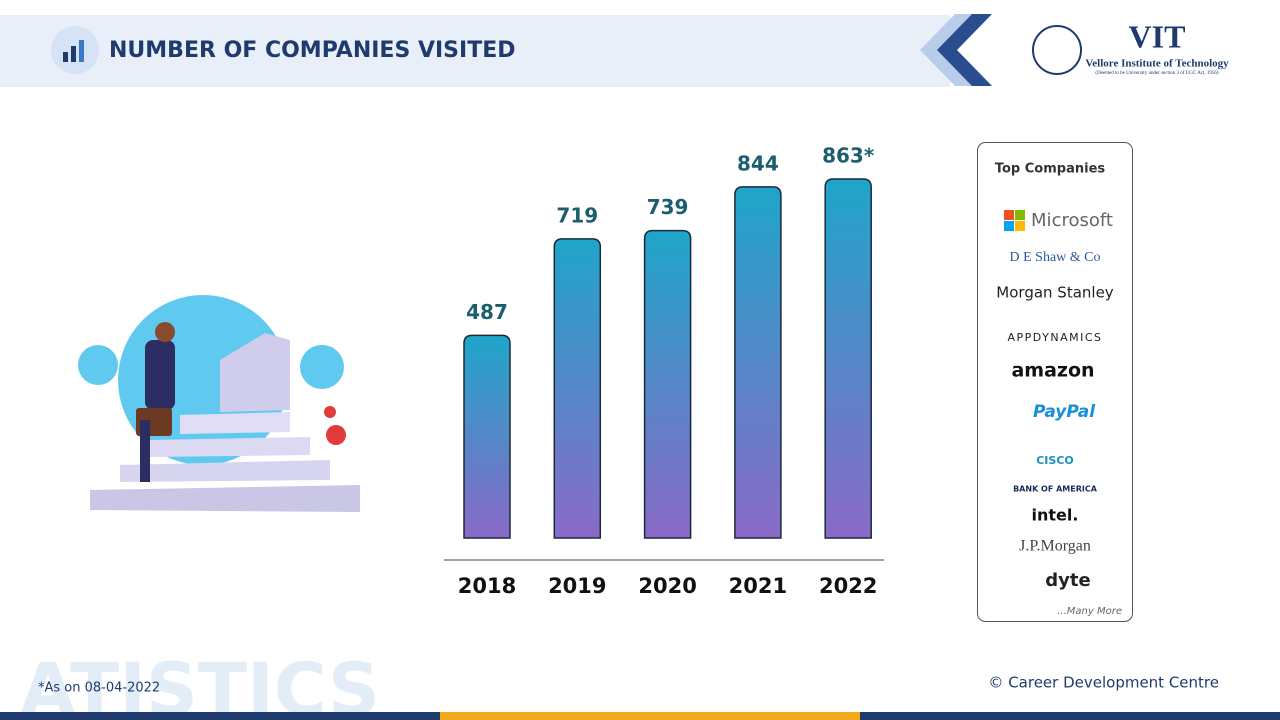 The image size is (1280, 720). Describe the element at coordinates (99, 688) in the screenshot. I see `footer-note: *As on 08-04-2022` at that location.